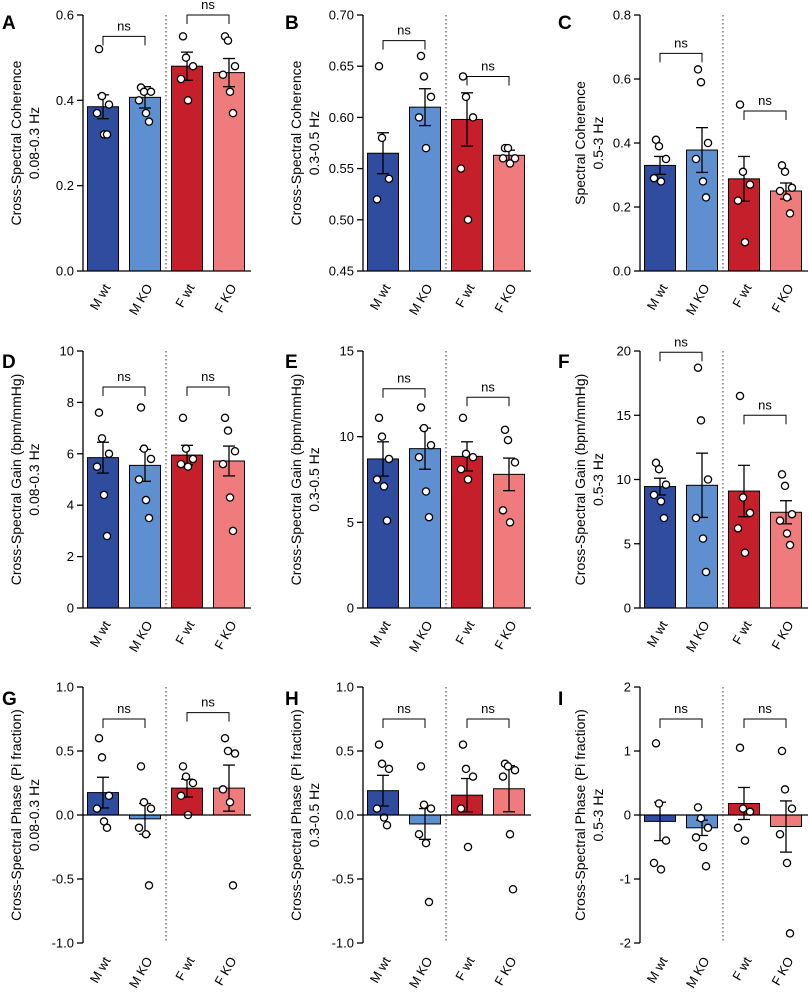 Image resolution: width=809 pixels, height=994 pixels. Describe the element at coordinates (345, 751) in the screenshot. I see `y-tick-label: 0.5` at that location.